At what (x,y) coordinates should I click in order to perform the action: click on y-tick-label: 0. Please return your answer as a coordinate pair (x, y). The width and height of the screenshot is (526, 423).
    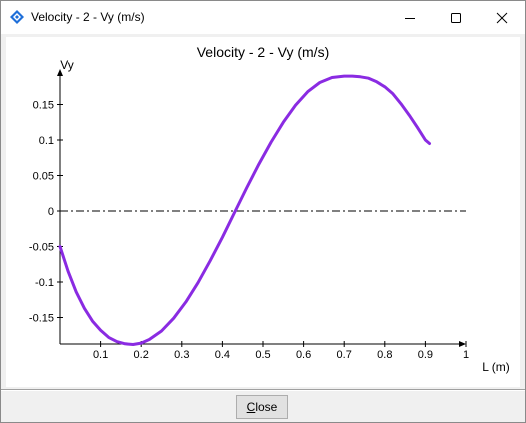
    Looking at the image, I should click on (51, 212).